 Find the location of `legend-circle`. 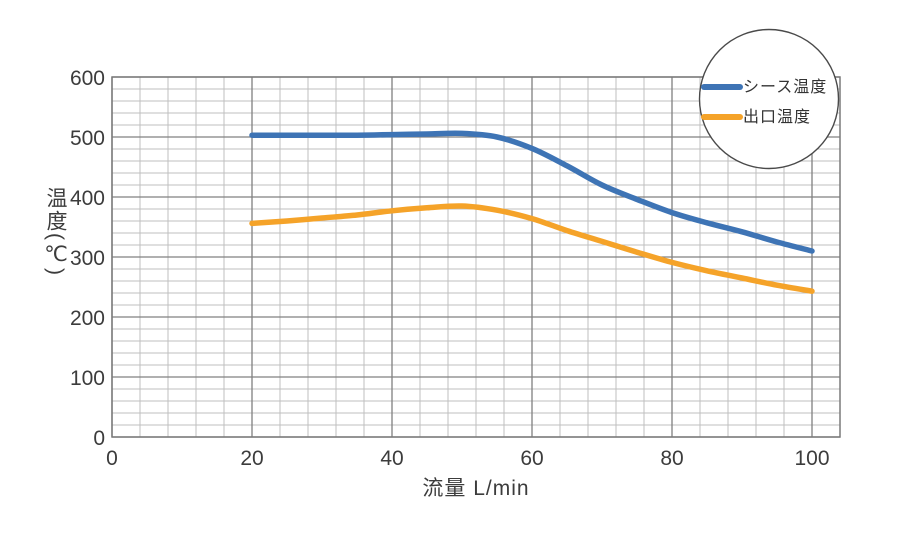

legend-circle is located at coordinates (769, 99).